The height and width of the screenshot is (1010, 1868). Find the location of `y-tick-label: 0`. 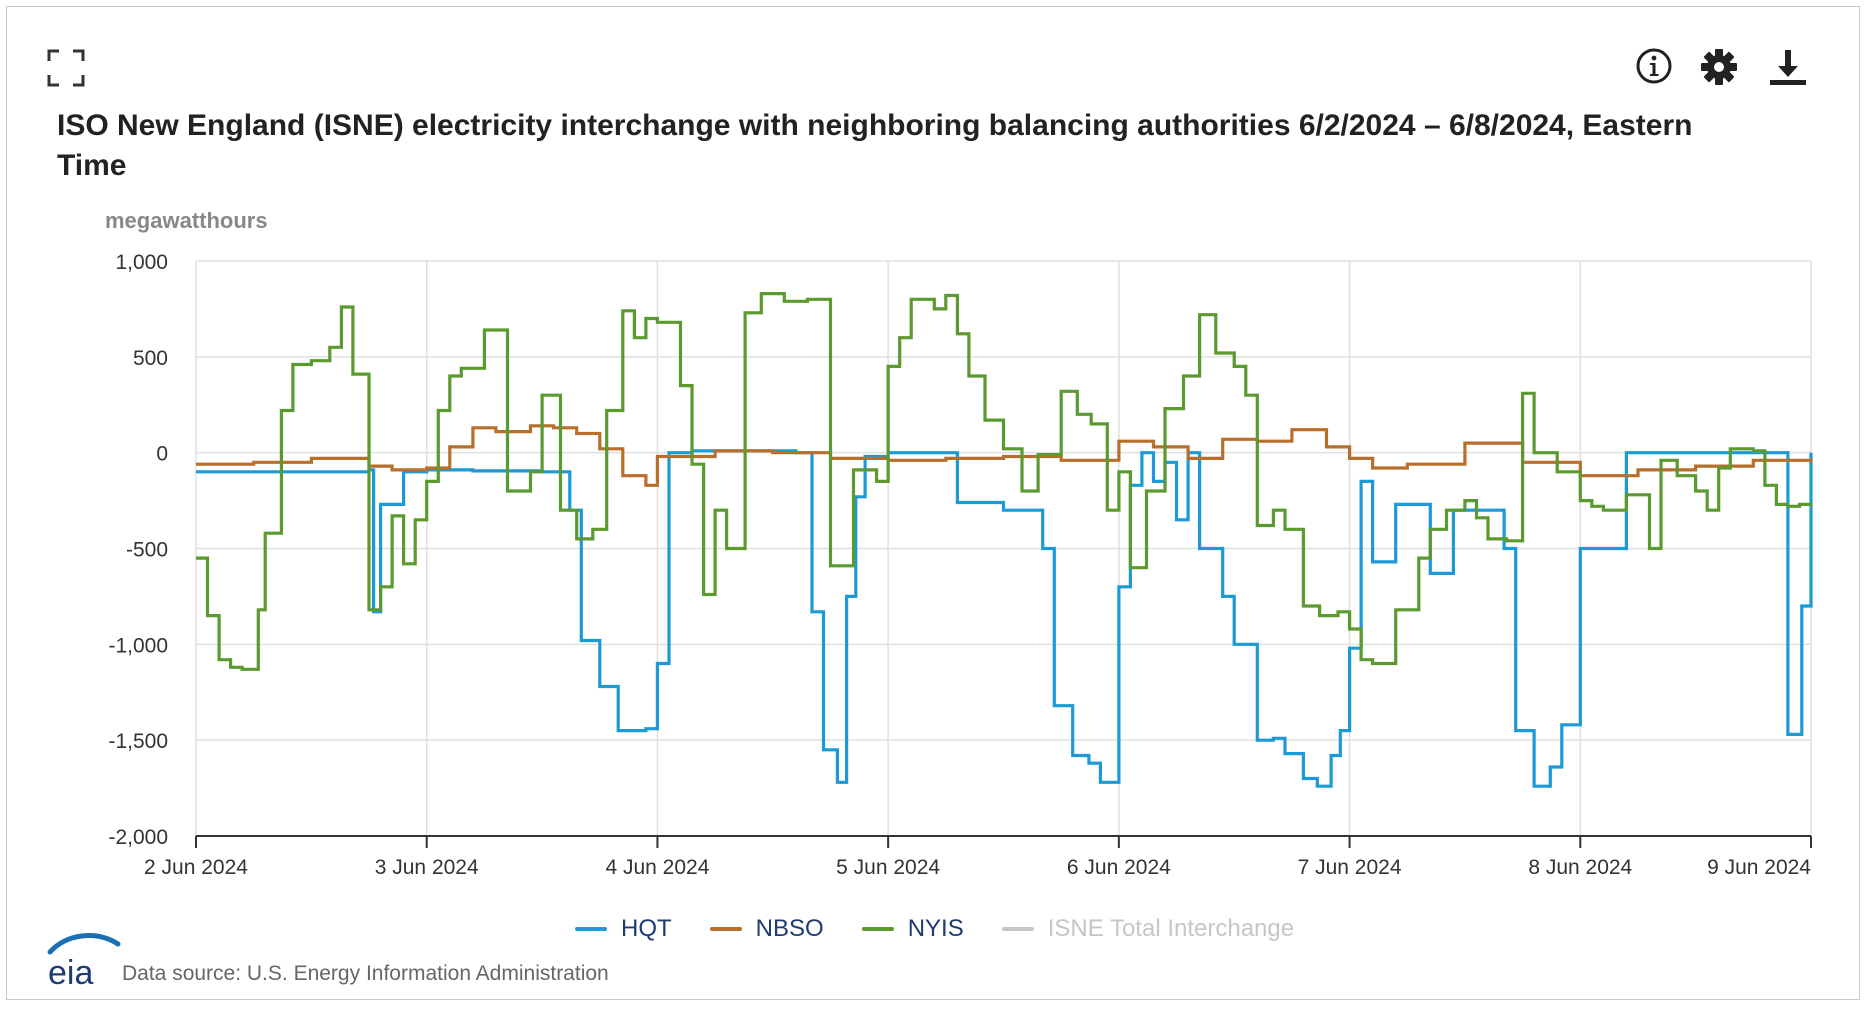

y-tick-label: 0 is located at coordinates (162, 454).